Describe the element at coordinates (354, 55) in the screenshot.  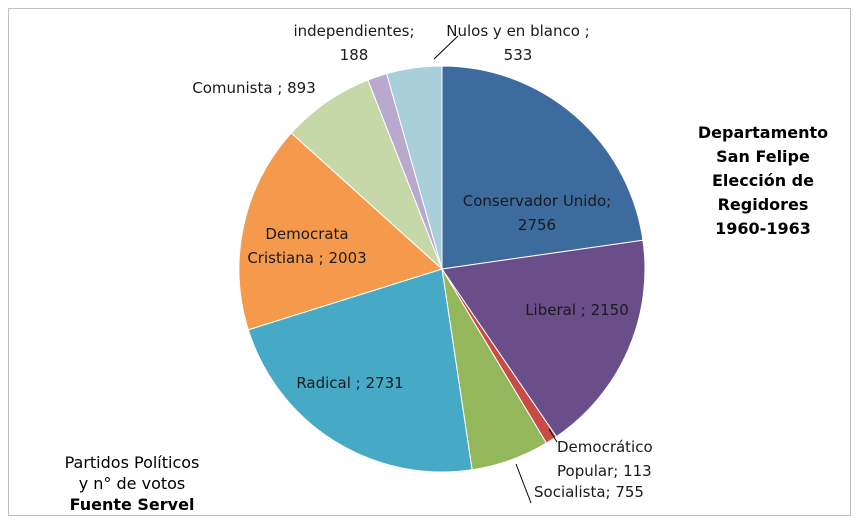
I see `data-label: 188` at that location.